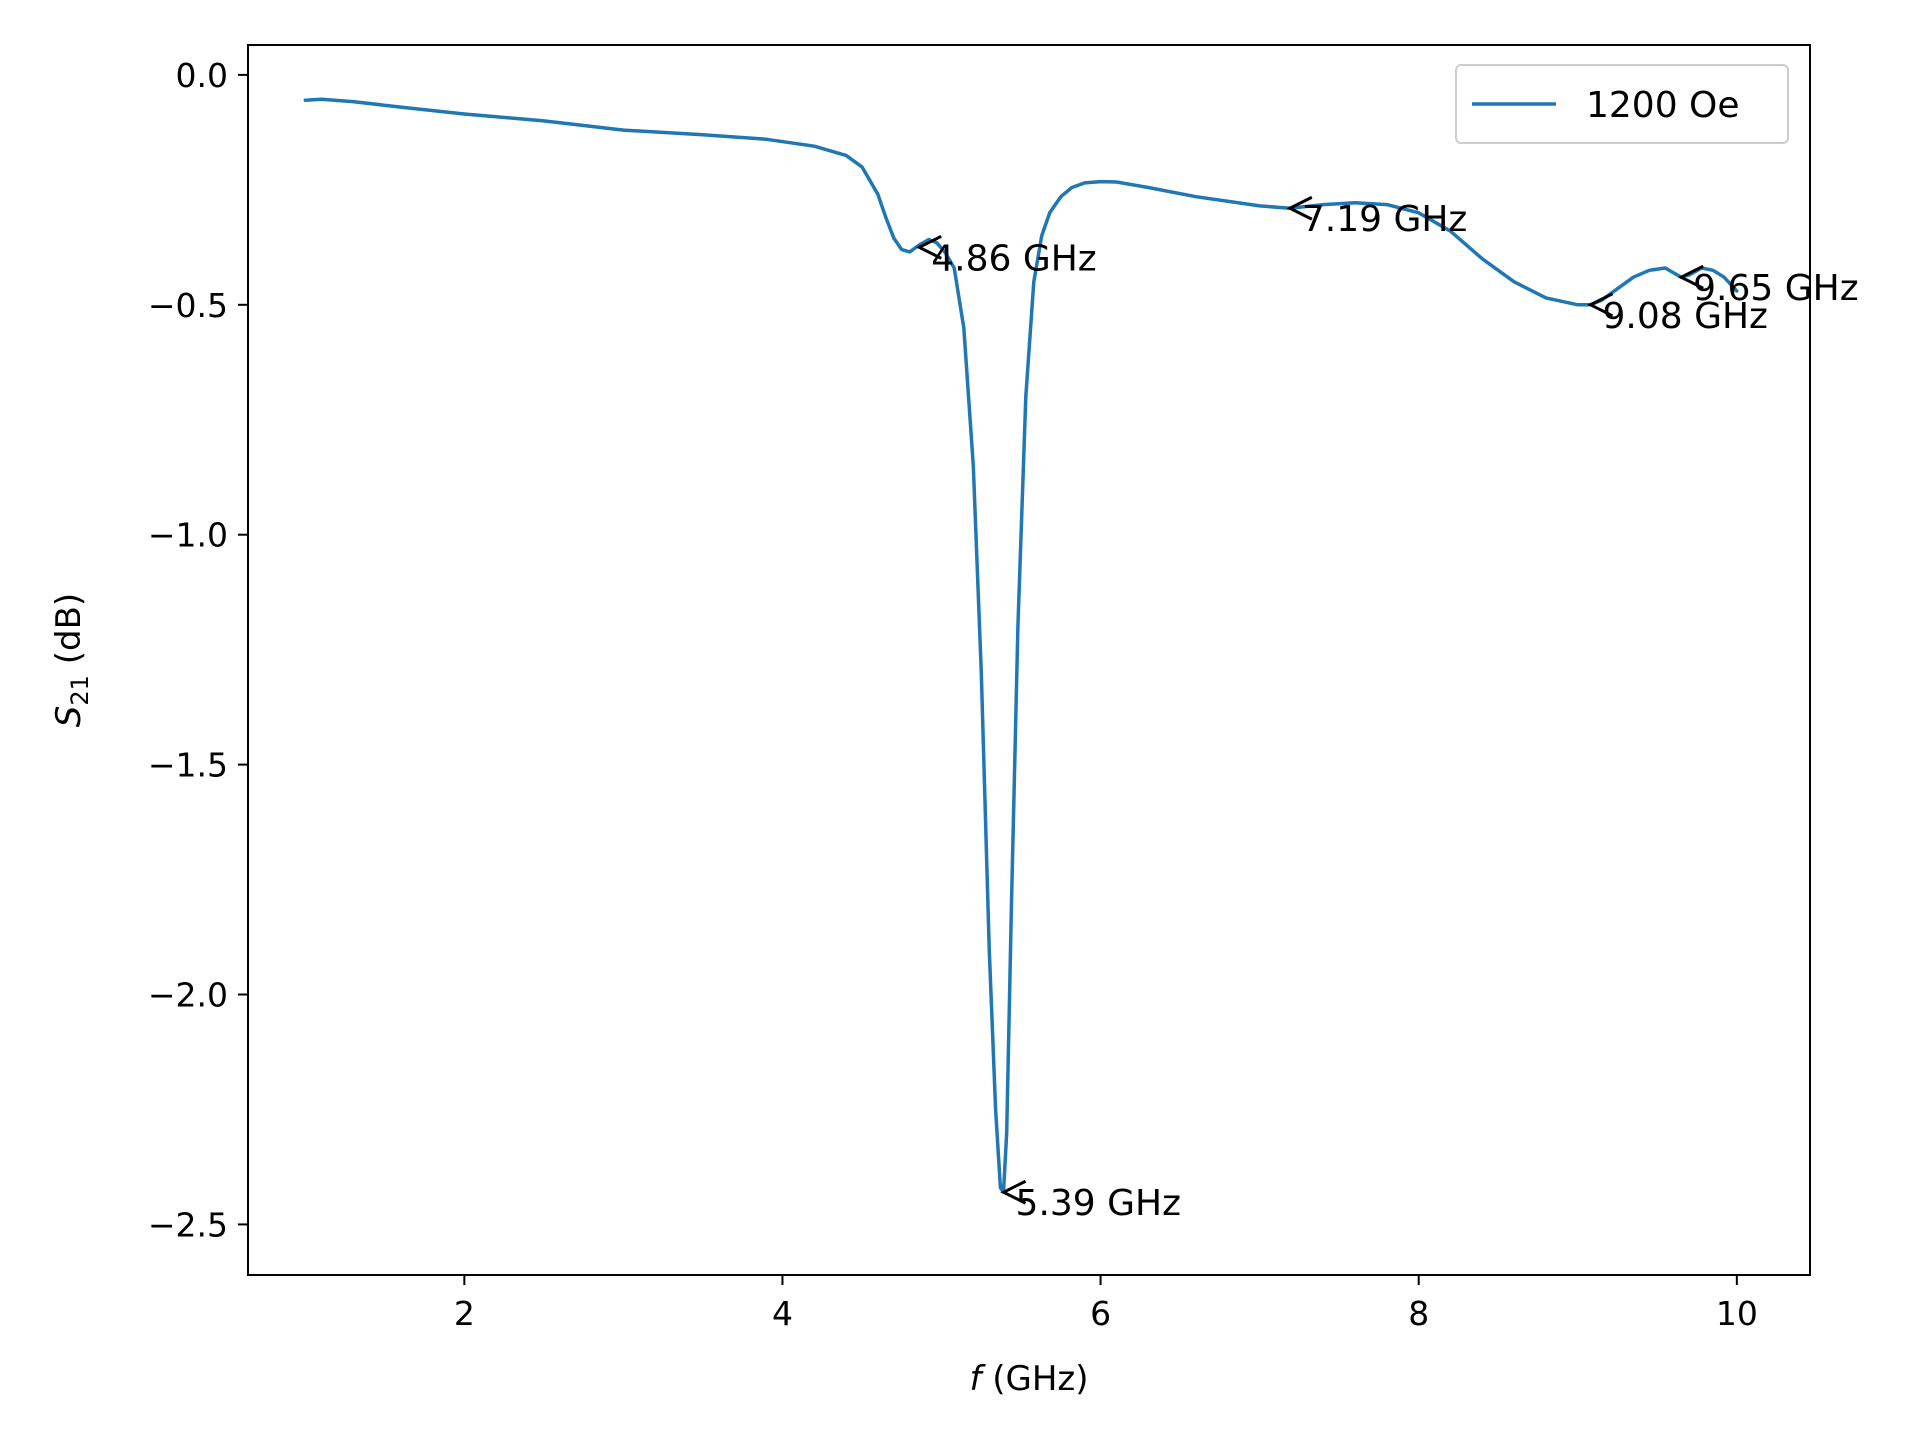  What do you see at coordinates (80, 690) in the screenshot?
I see `y-axis-label-subscript: 21` at bounding box center [80, 690].